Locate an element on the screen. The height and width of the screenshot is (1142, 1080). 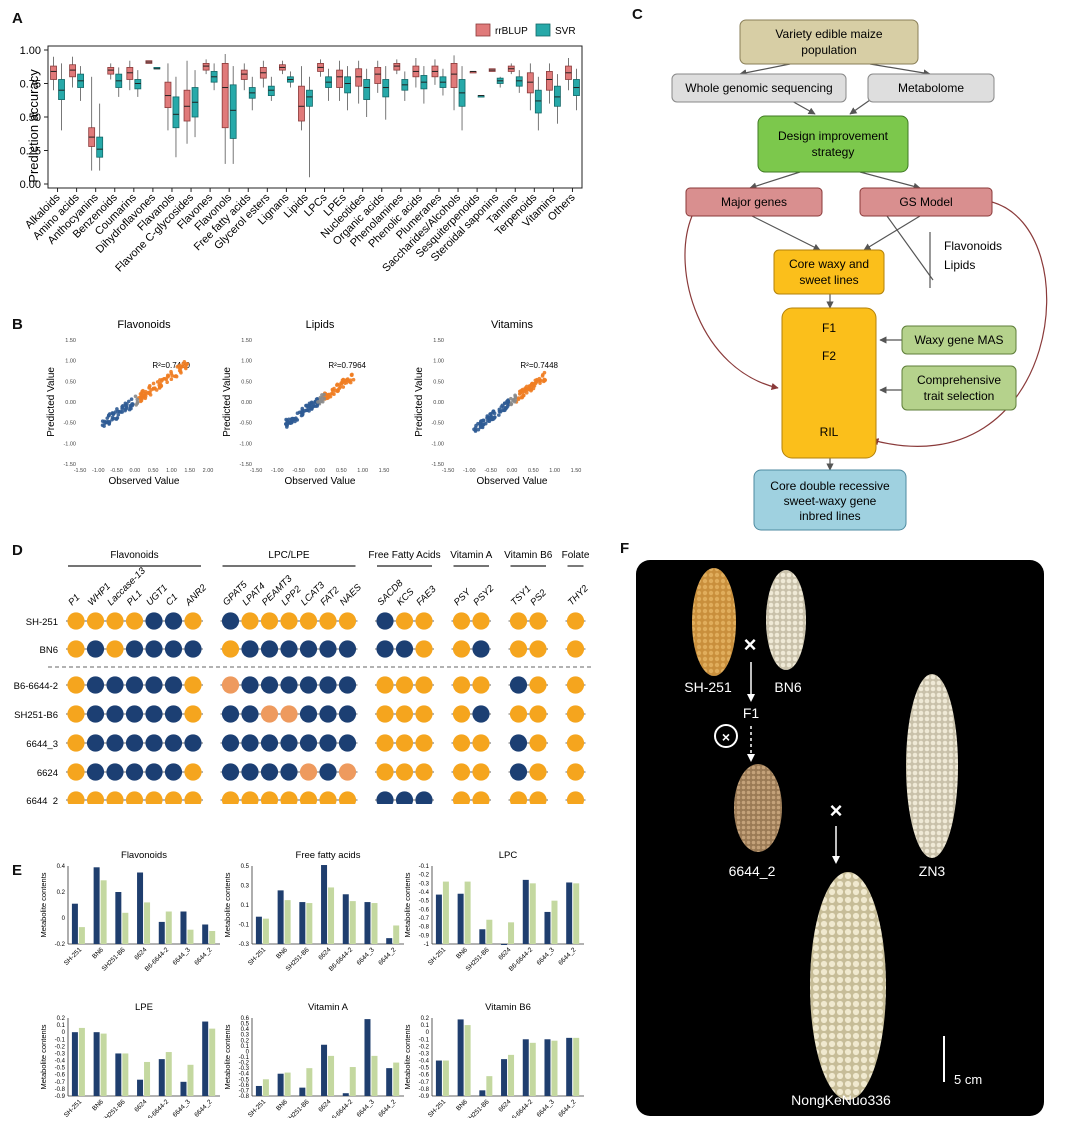
panel-label-f: F is located at coordinates (625, 548).